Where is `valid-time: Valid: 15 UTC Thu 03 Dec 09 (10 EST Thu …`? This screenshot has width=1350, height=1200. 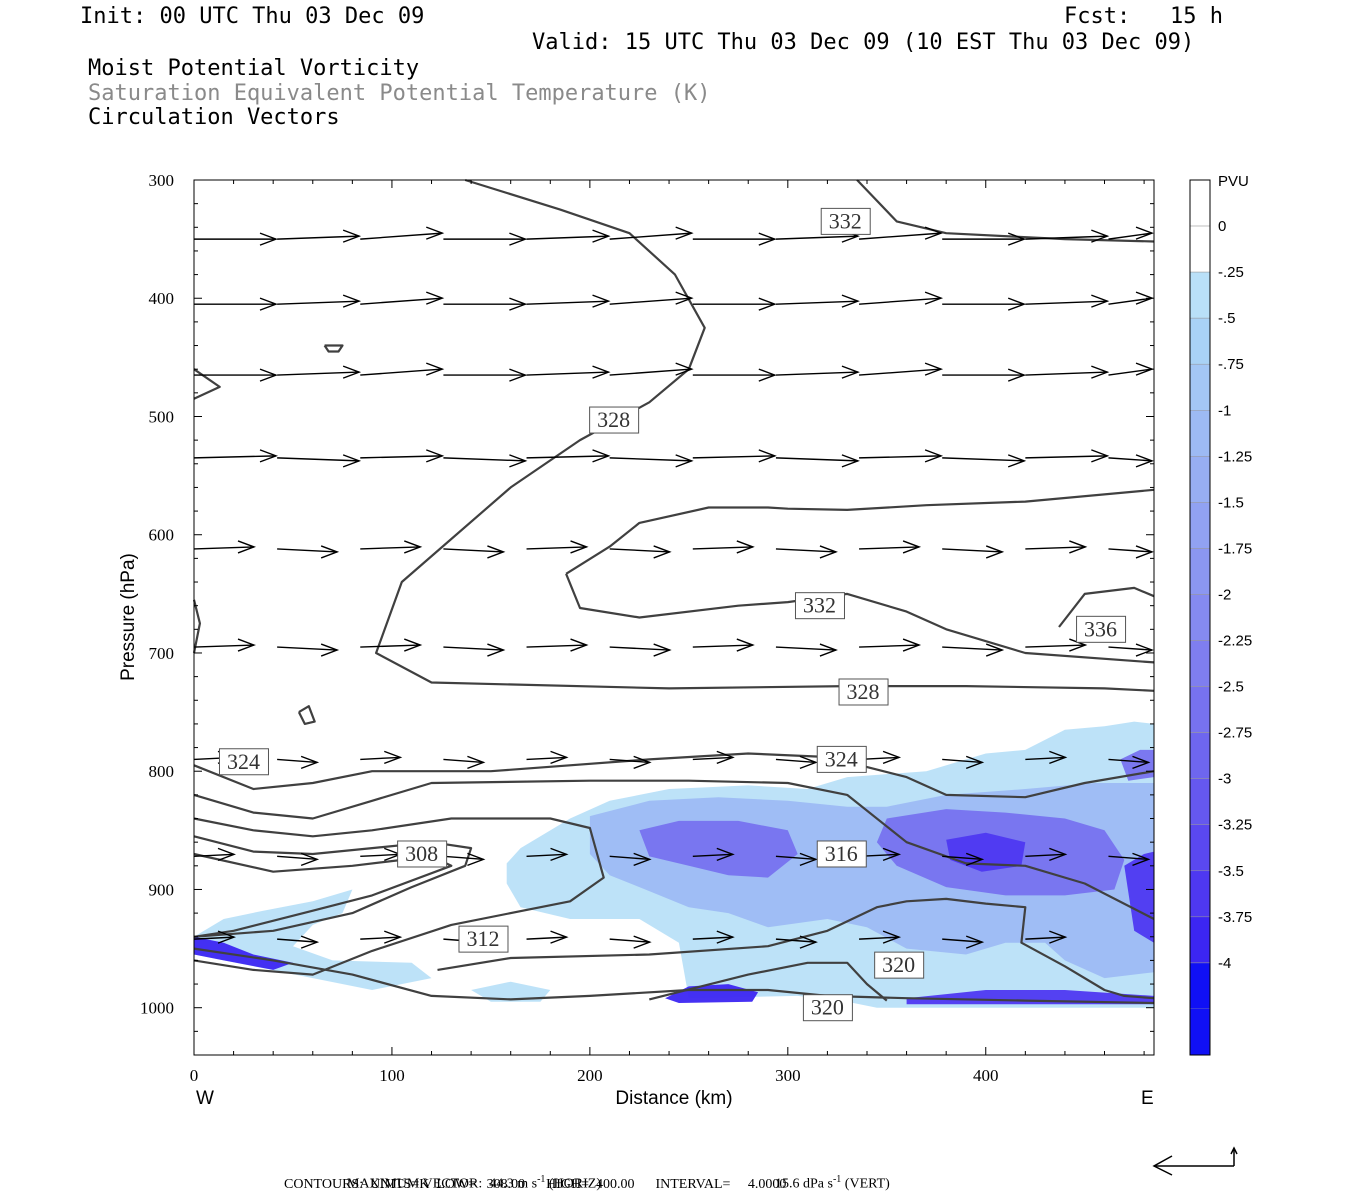
valid-time: Valid: 15 UTC Thu 03 Dec 09 (10 EST Thu … is located at coordinates (863, 42).